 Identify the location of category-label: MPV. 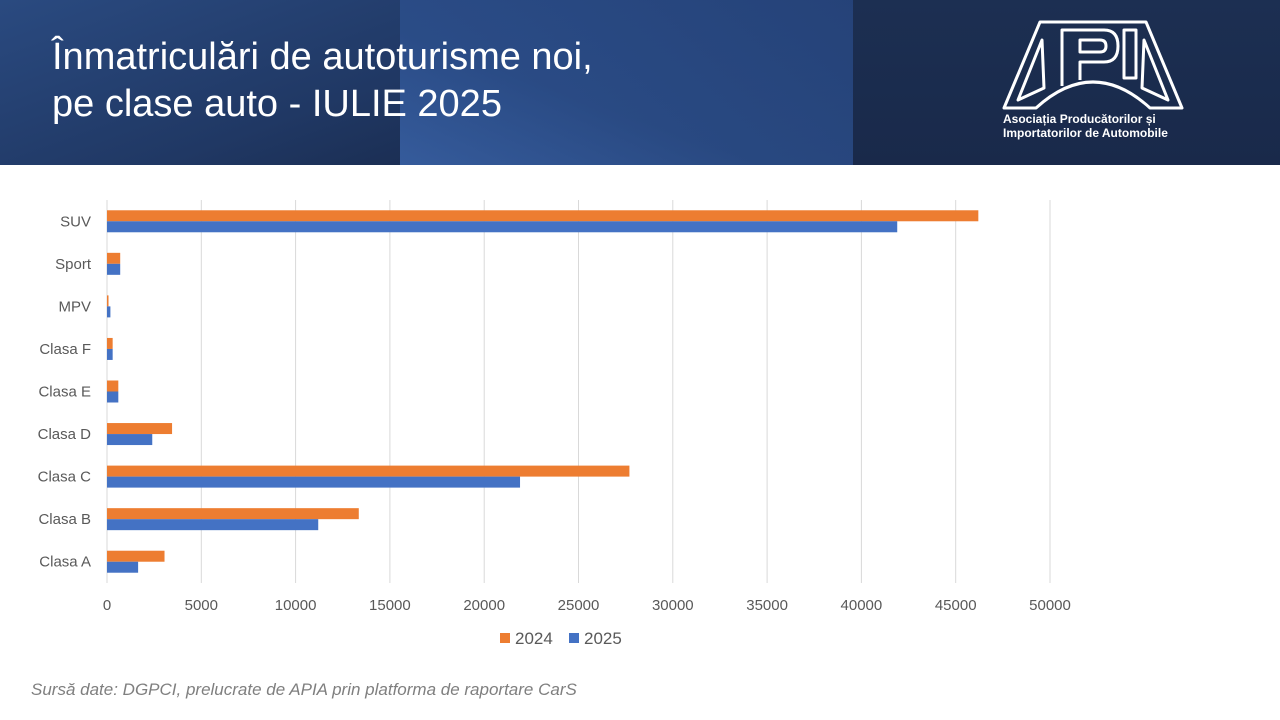
(74, 306).